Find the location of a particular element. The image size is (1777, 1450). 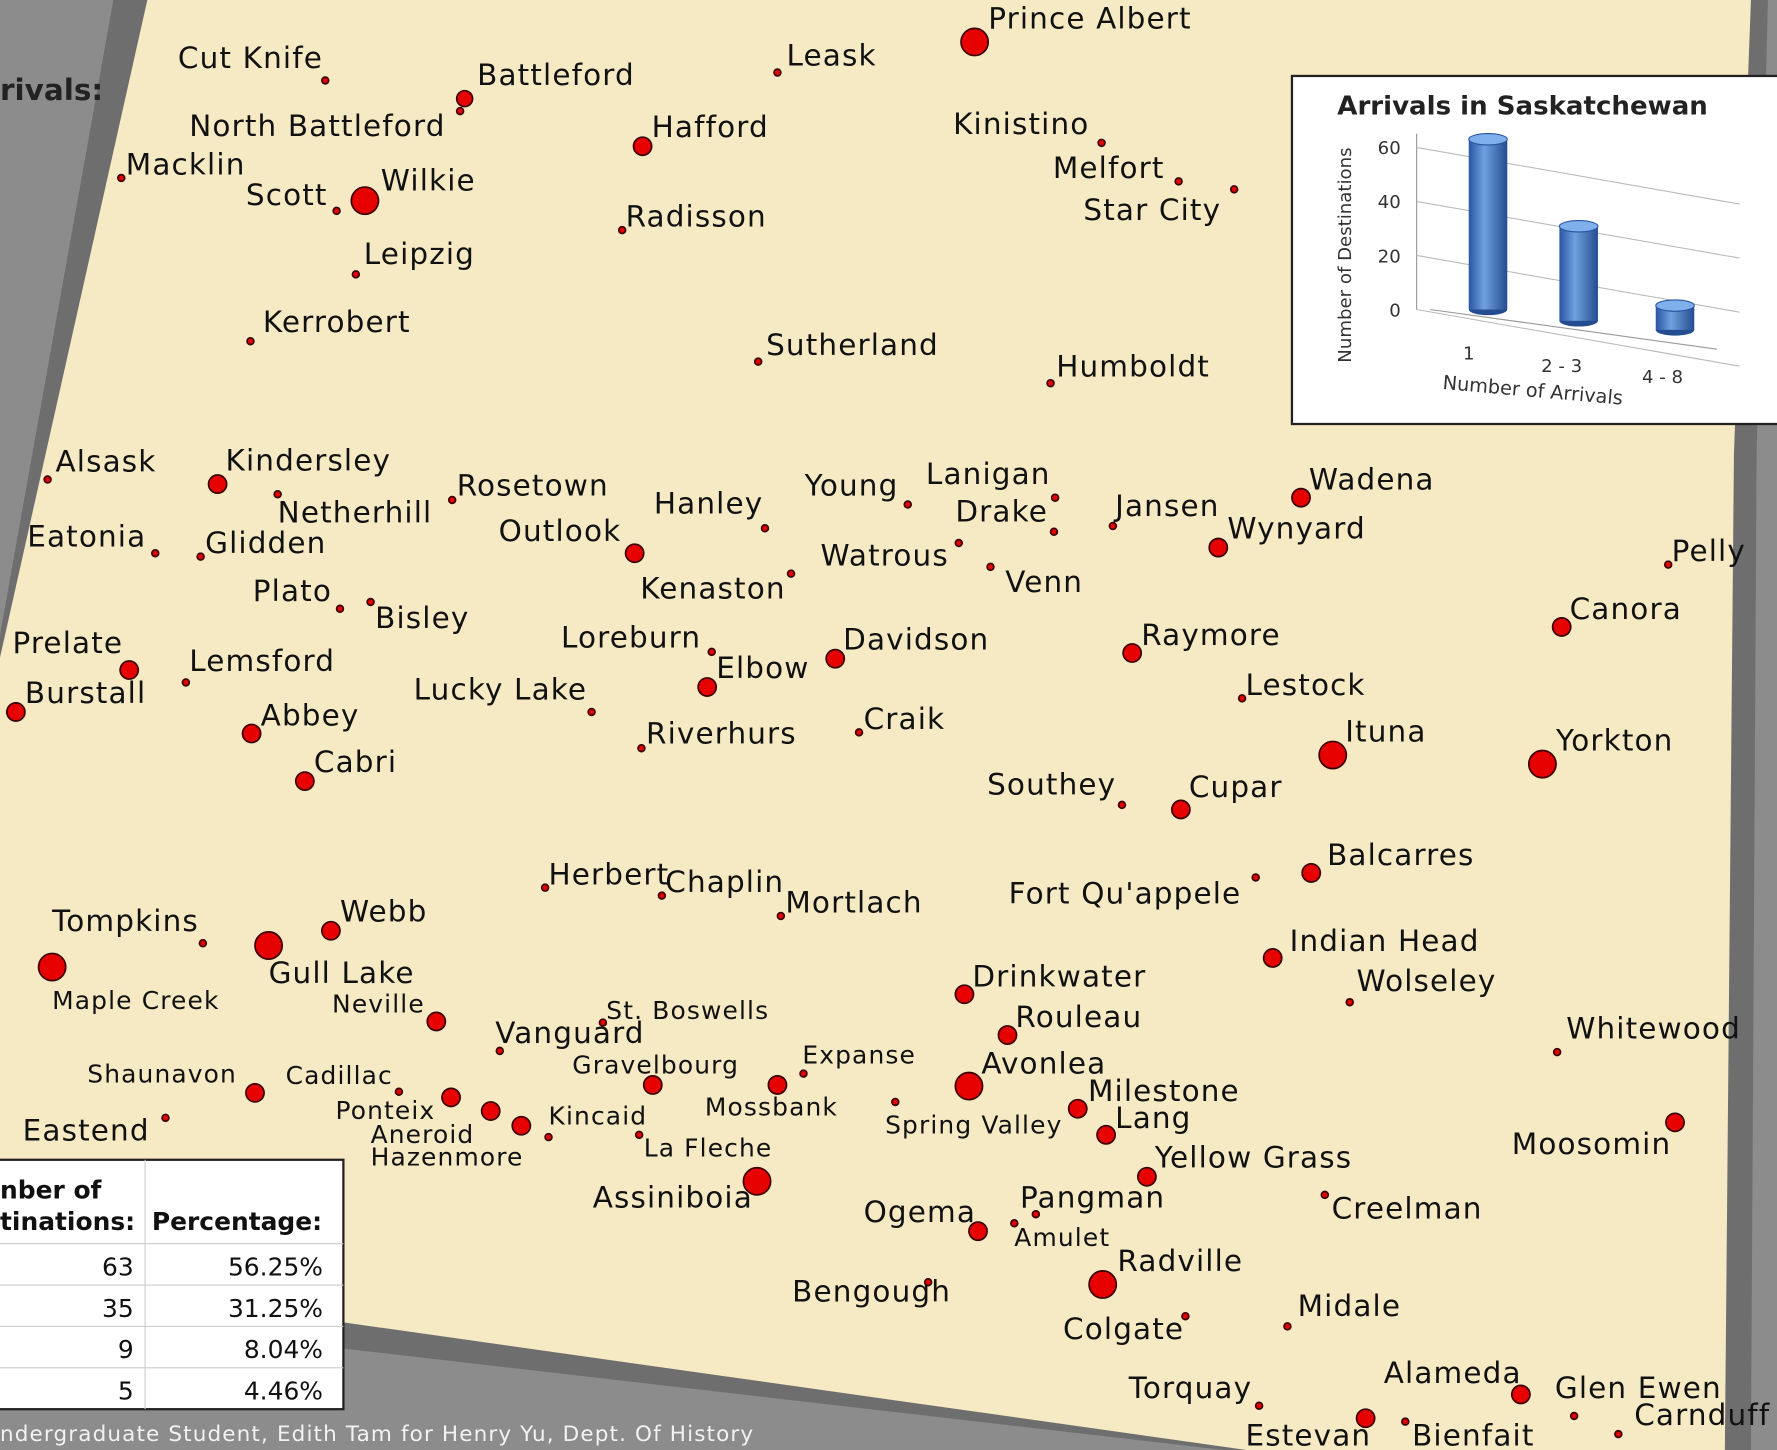

place-label: Indian Head is located at coordinates (1385, 941).